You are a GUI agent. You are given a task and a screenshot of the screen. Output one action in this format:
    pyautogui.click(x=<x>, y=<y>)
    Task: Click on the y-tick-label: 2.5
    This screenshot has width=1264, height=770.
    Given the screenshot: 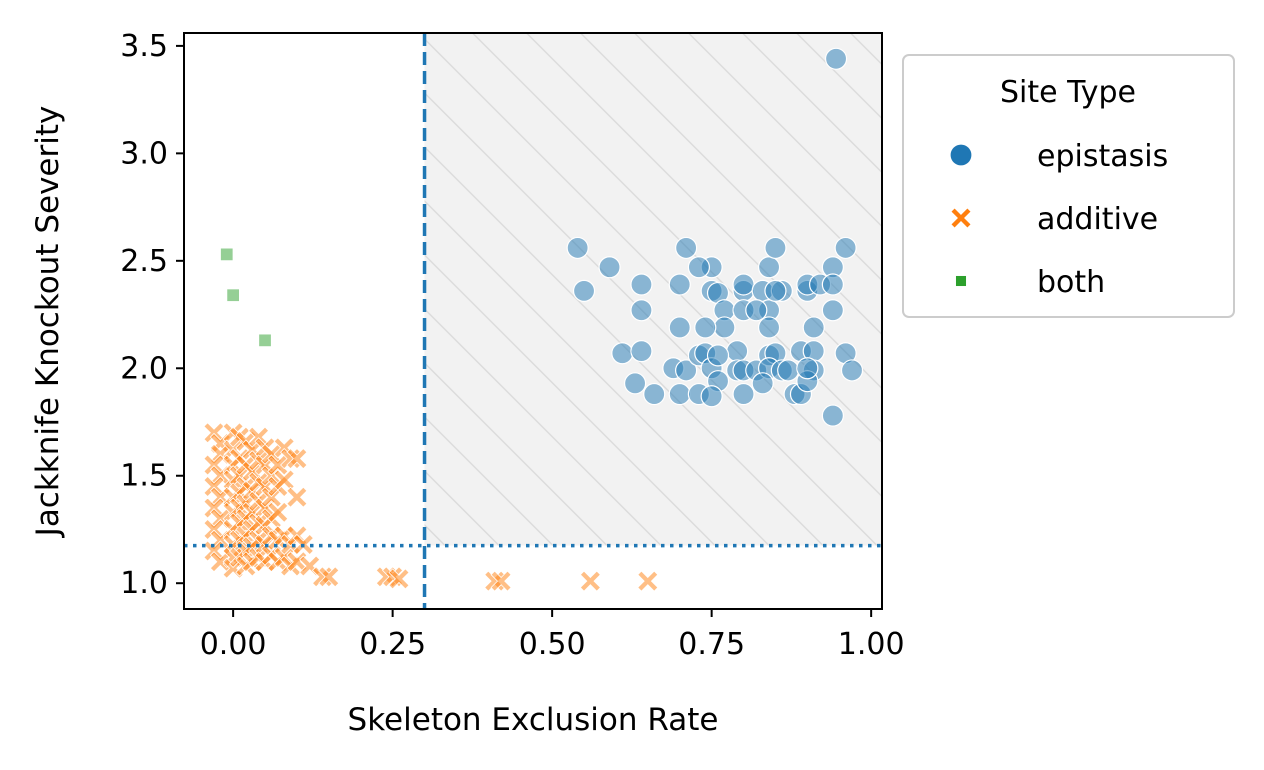 What is the action you would take?
    pyautogui.click(x=144, y=261)
    